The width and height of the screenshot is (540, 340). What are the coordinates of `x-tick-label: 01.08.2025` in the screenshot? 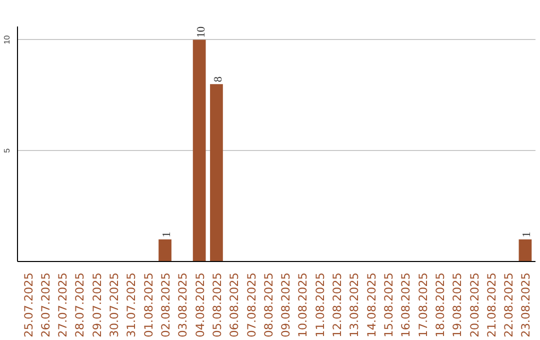 It's located at (148, 305).